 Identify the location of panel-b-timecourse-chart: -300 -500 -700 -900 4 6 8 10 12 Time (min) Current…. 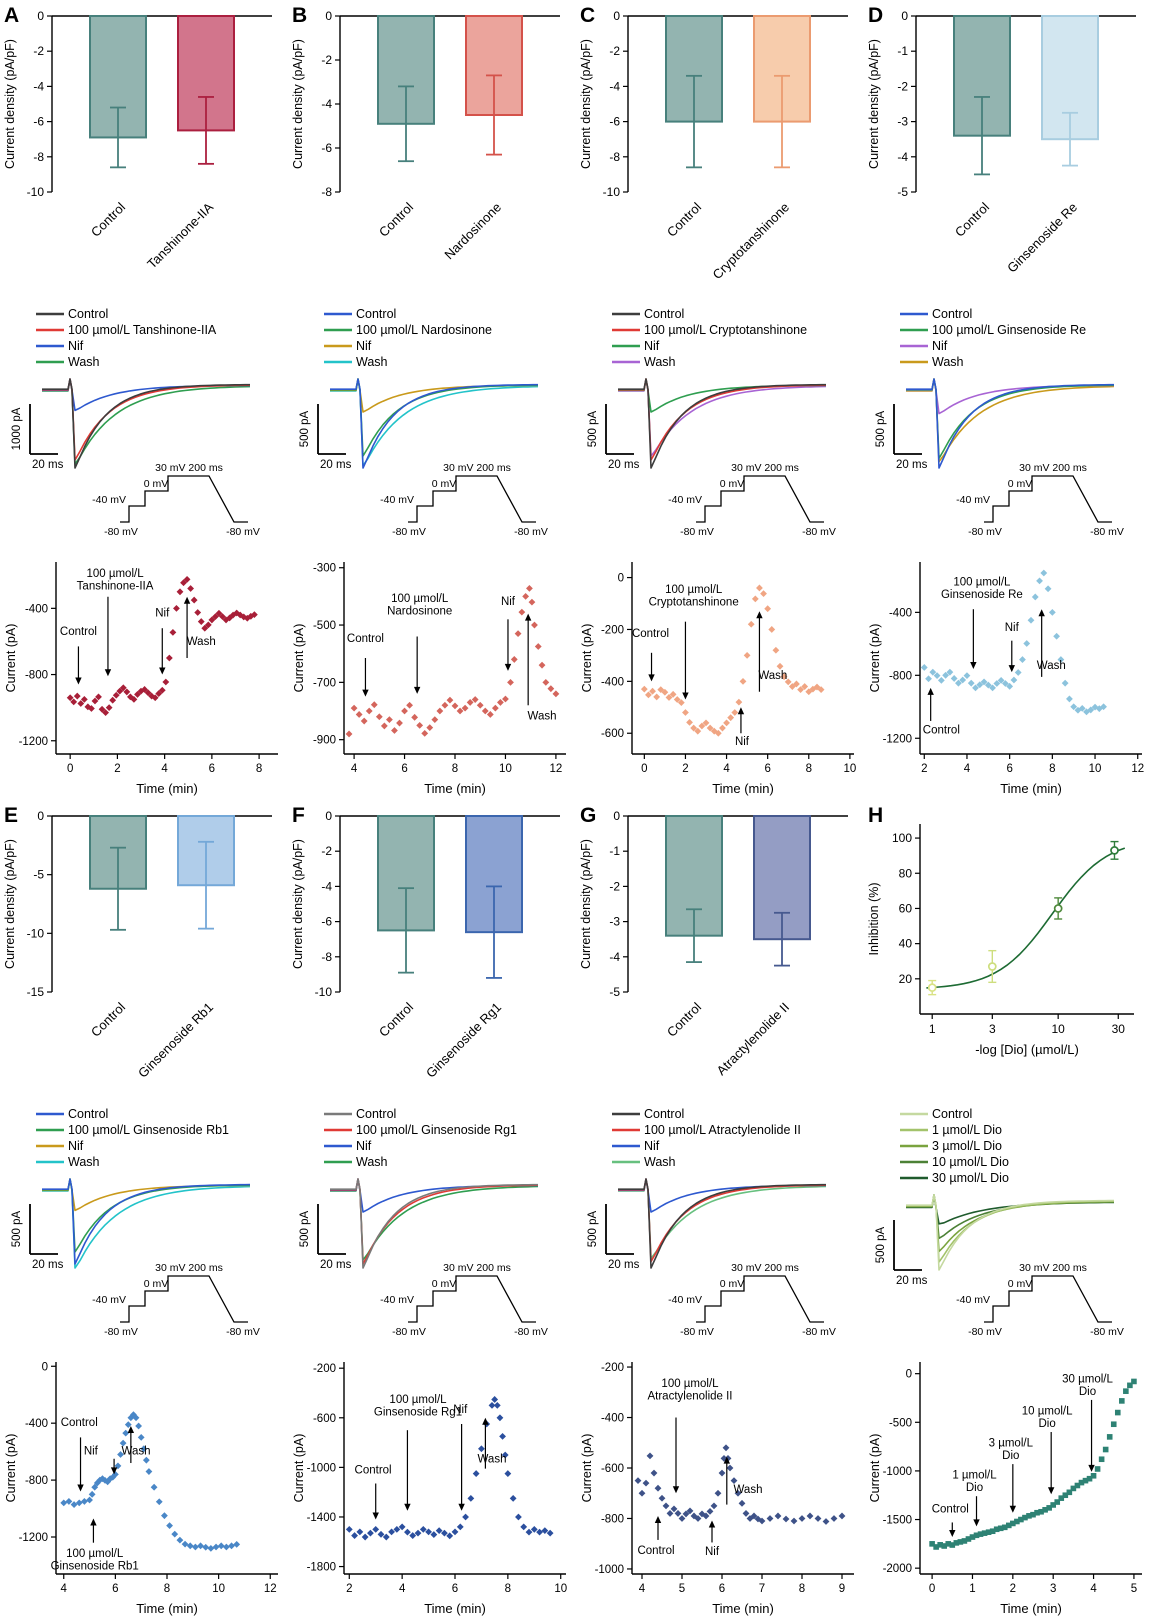
(432, 676).